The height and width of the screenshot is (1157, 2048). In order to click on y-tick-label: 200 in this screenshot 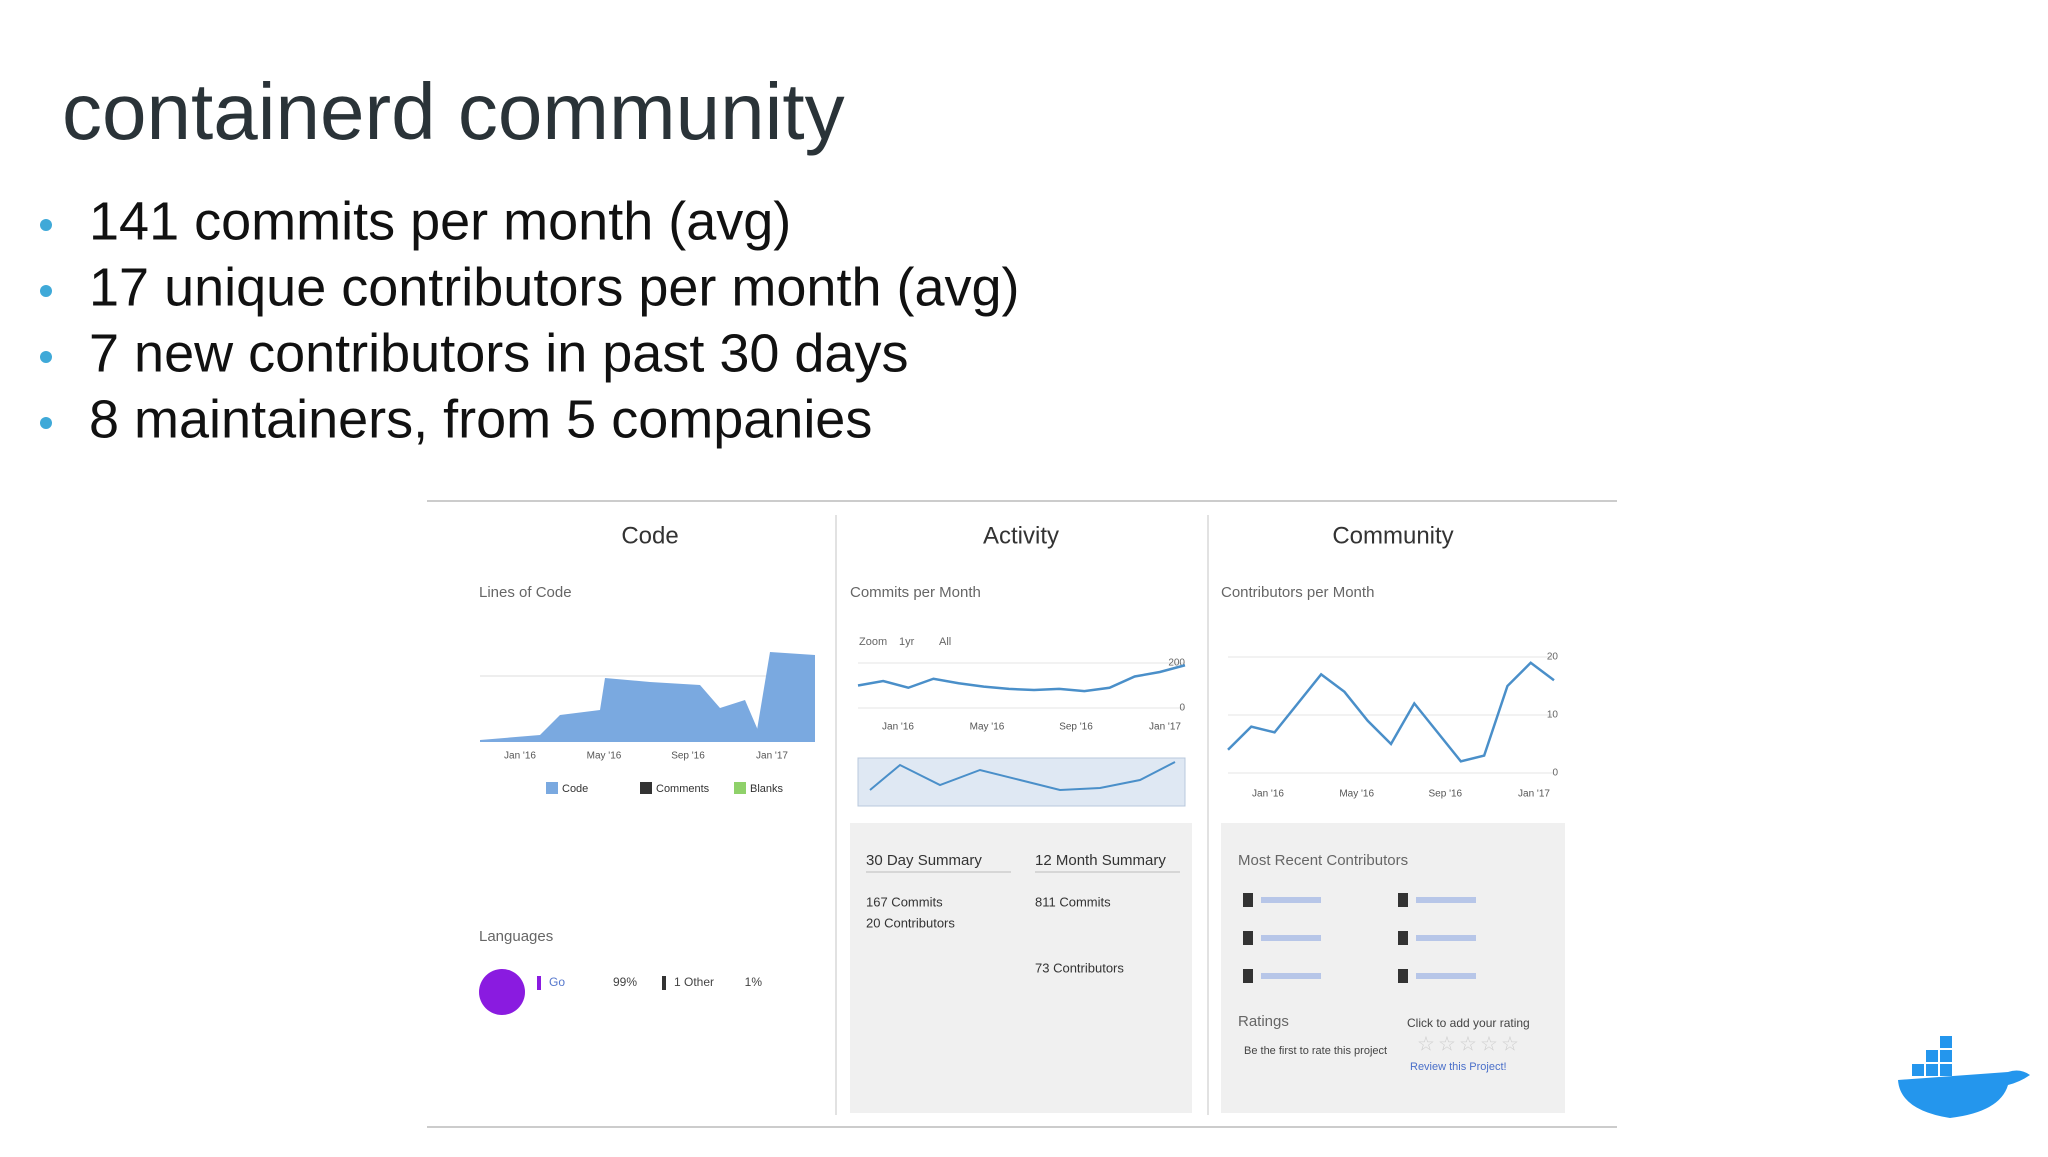, I will do `click(1176, 663)`.